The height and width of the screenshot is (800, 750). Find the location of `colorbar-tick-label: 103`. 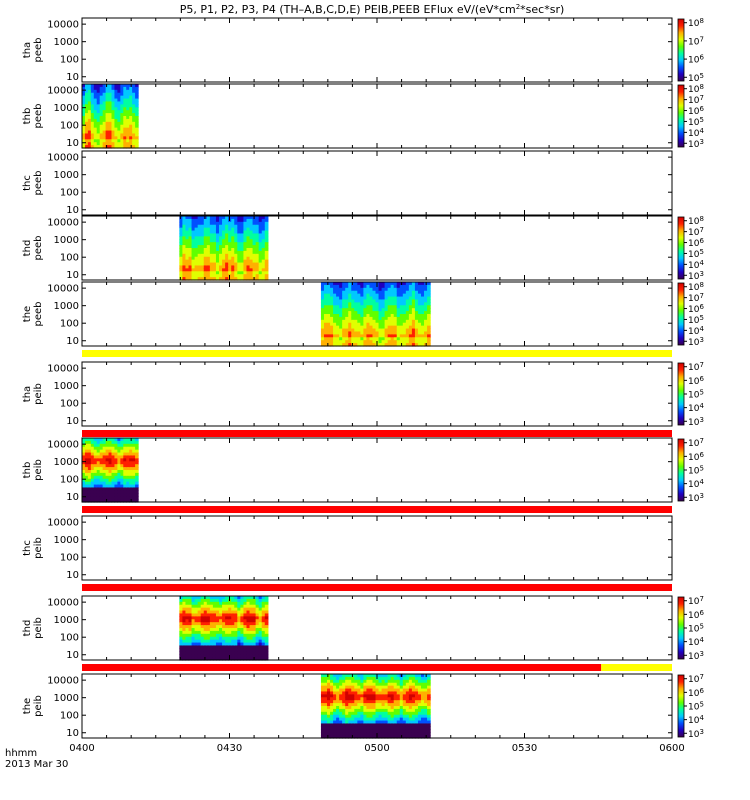

colorbar-tick-label: 103 is located at coordinates (696, 342).